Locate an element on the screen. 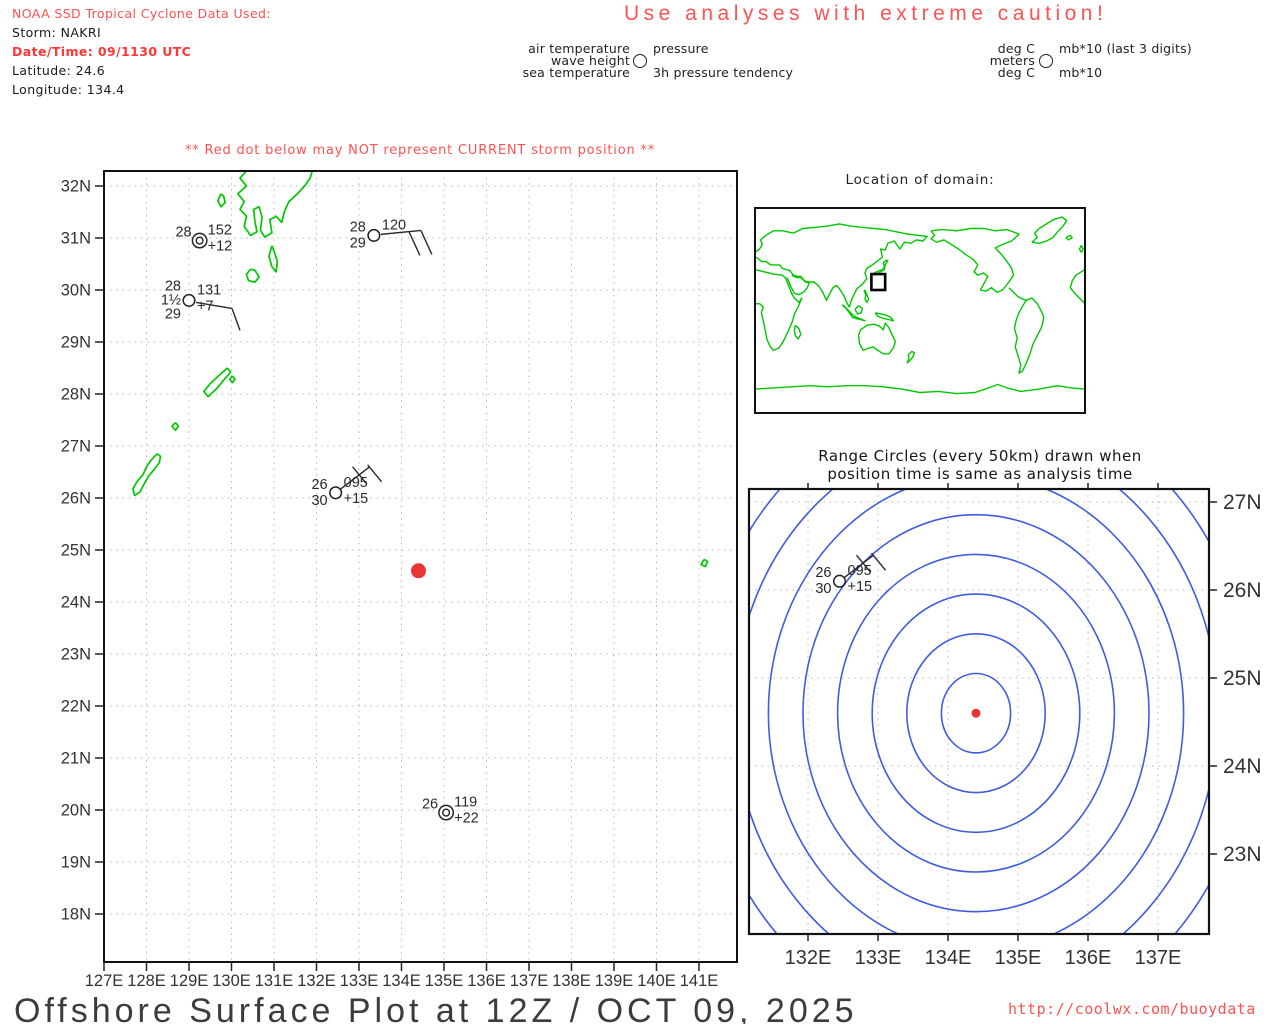 This screenshot has width=1280, height=1024. world-coastline is located at coordinates (920, 305).